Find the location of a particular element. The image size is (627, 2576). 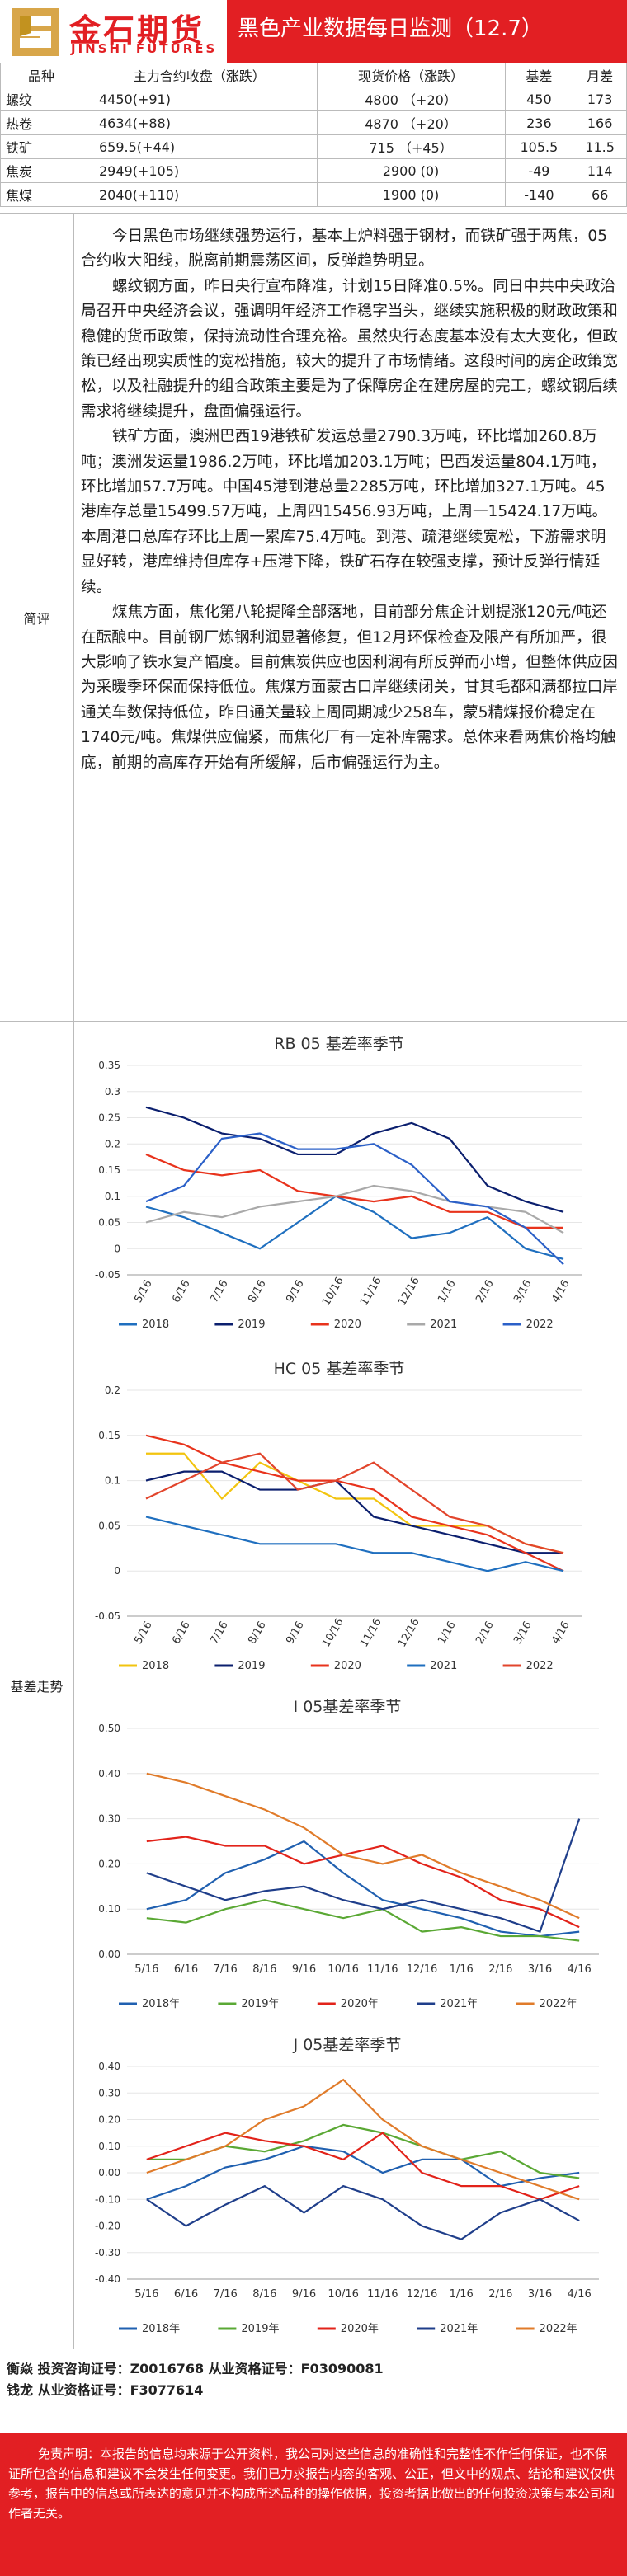

page-title: 黑色产业数据每日监测（12.7） is located at coordinates (390, 28).